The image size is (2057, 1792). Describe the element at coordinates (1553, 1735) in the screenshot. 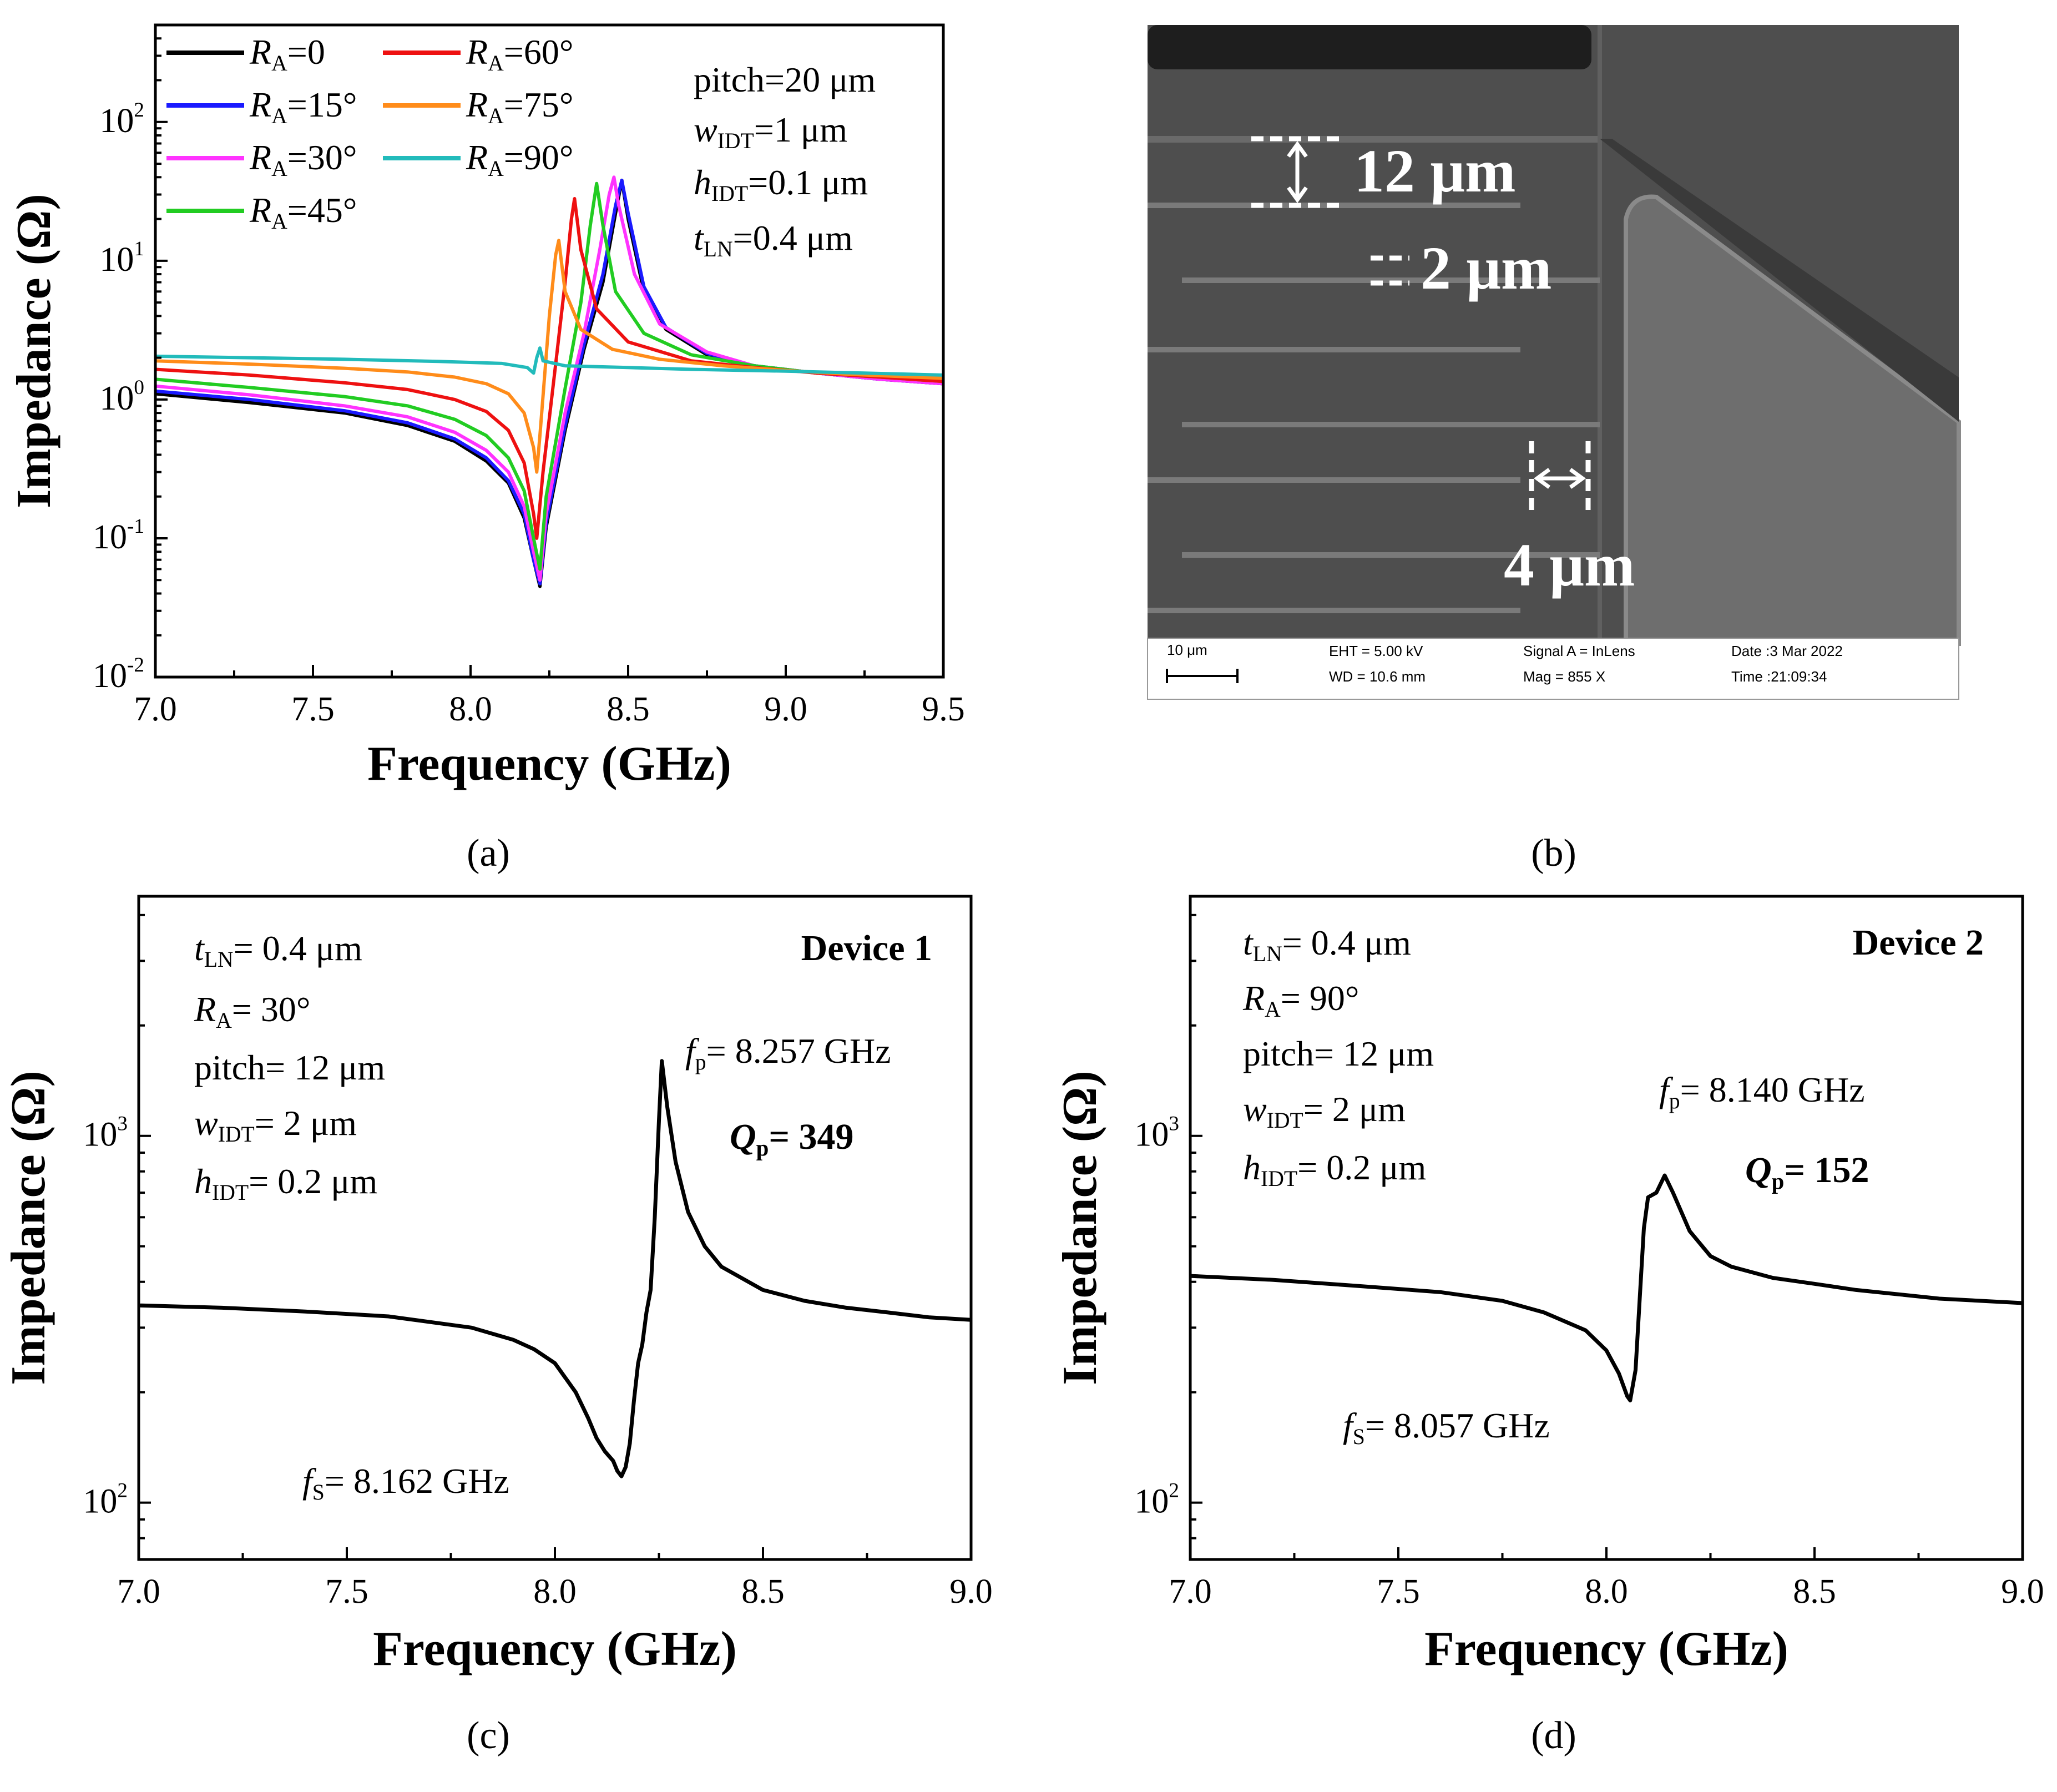

I see `caption-d: (d)` at that location.